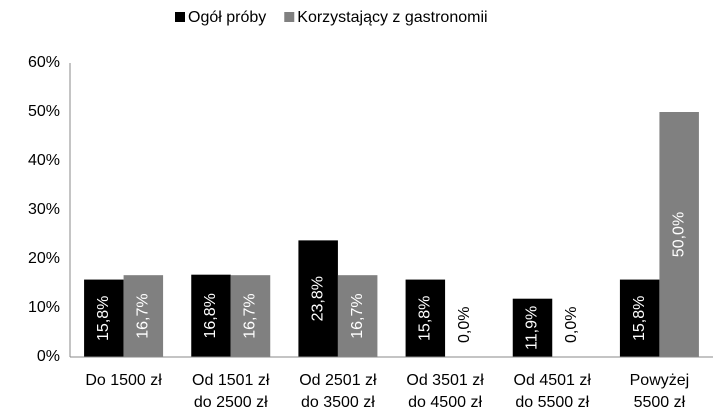 The image size is (715, 414). What do you see at coordinates (48, 356) in the screenshot?
I see `y-tick-label: 0%` at bounding box center [48, 356].